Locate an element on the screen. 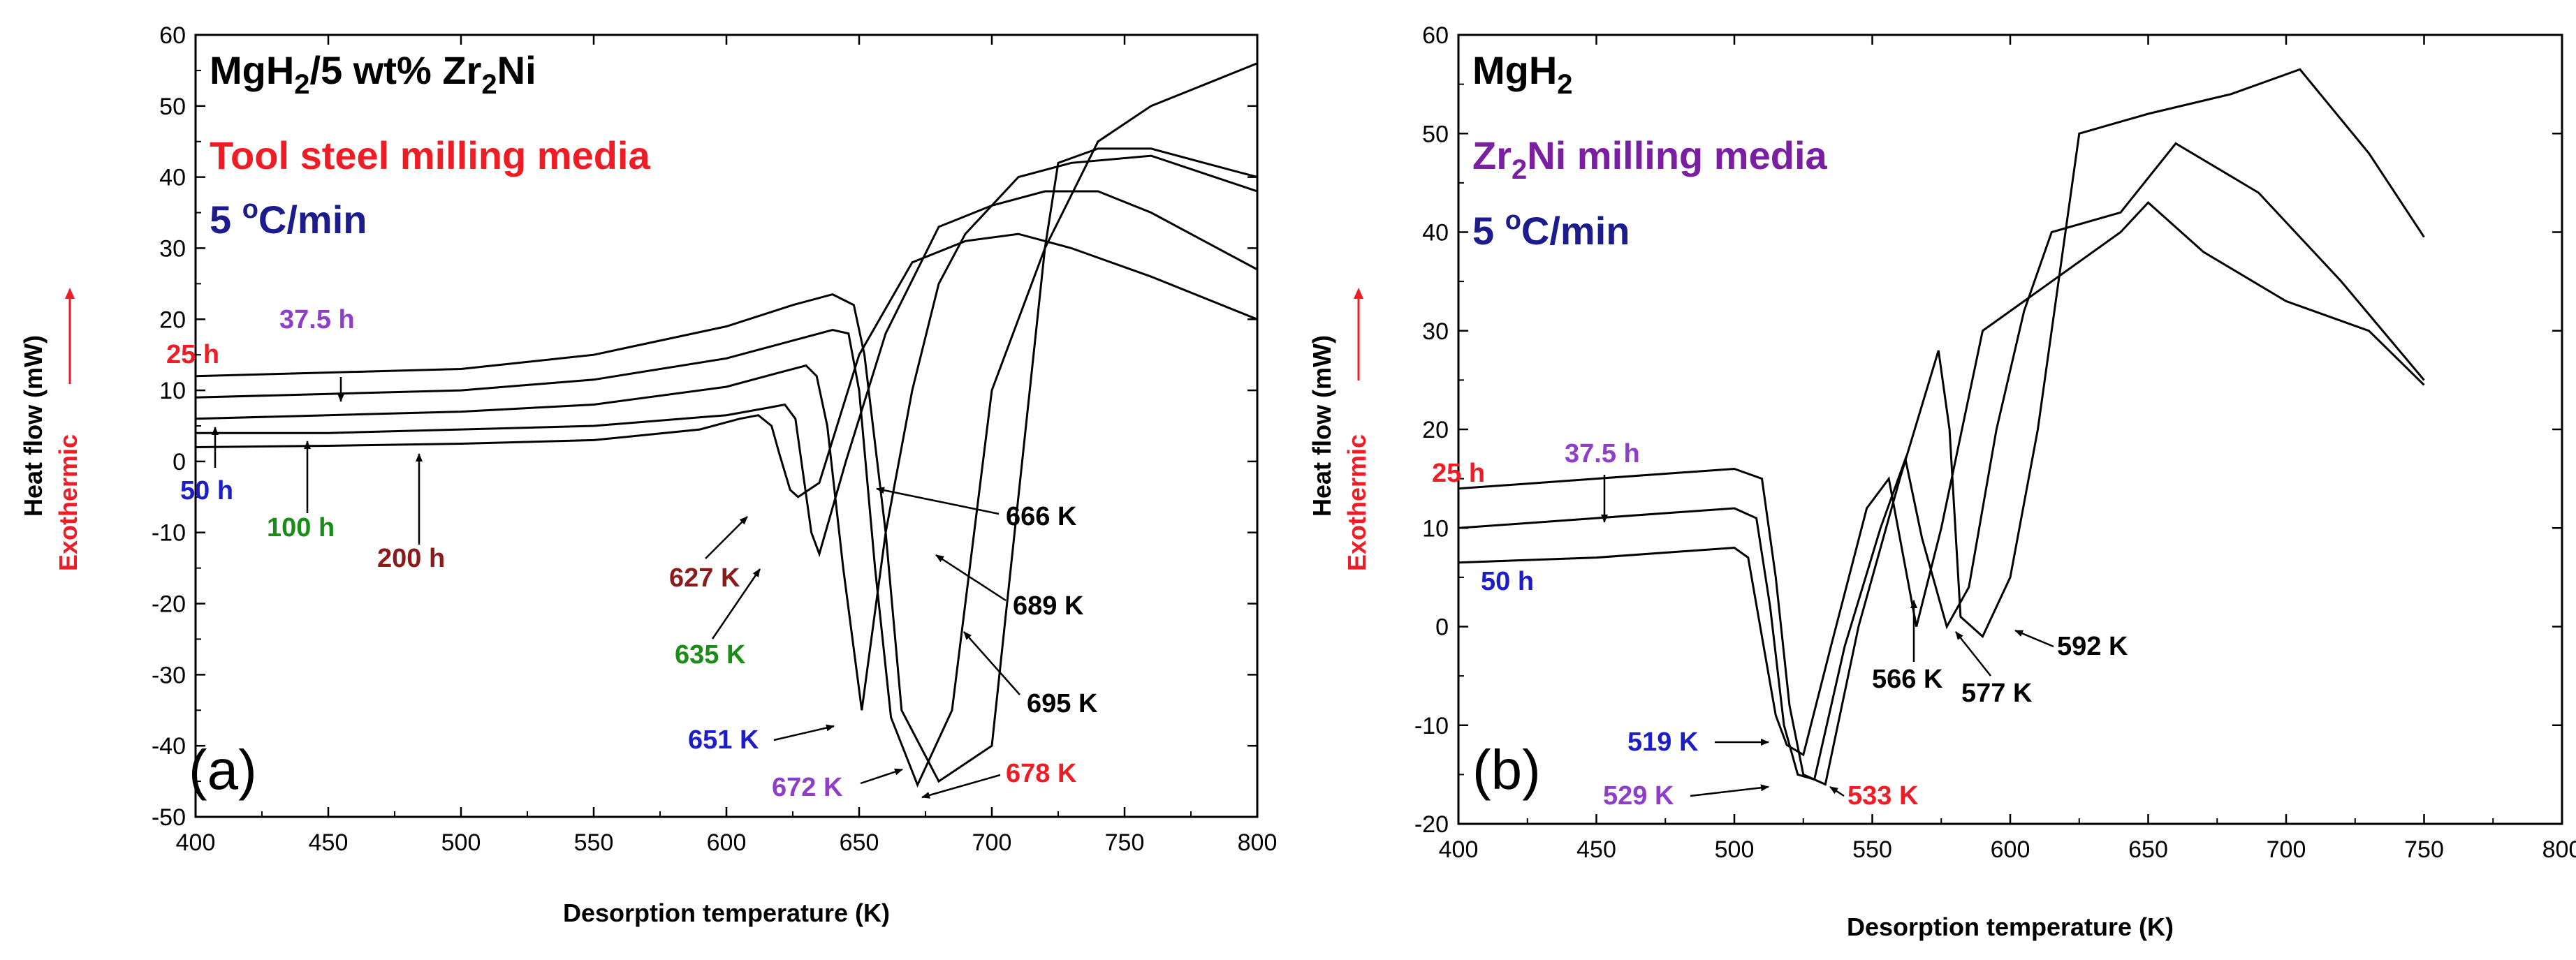 The height and width of the screenshot is (960, 2576). arrow-533k-b is located at coordinates (1837, 791).